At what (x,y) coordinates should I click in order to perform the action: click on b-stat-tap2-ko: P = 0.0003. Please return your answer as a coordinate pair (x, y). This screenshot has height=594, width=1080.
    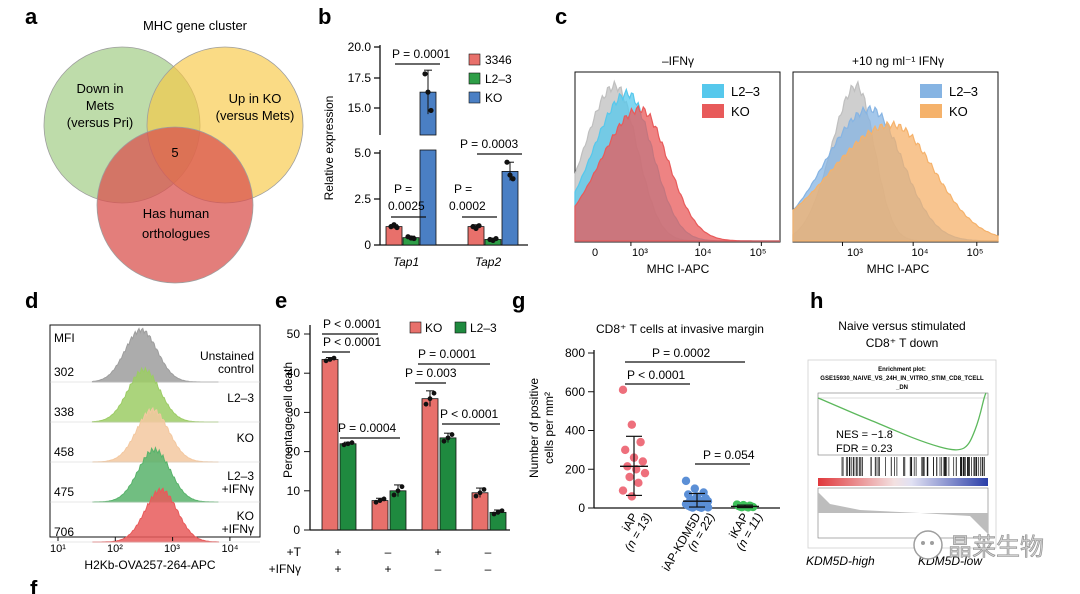
    Looking at the image, I should click on (489, 144).